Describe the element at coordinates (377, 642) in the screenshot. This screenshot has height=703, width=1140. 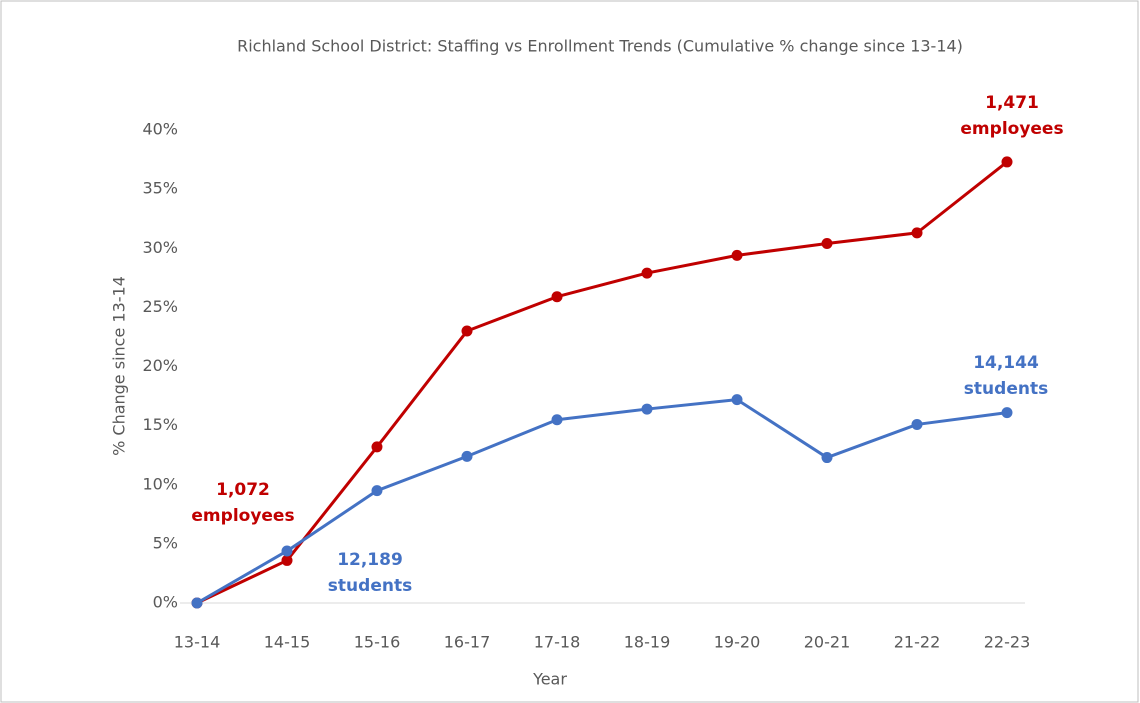
I see `x-tick-label: 15-16` at that location.